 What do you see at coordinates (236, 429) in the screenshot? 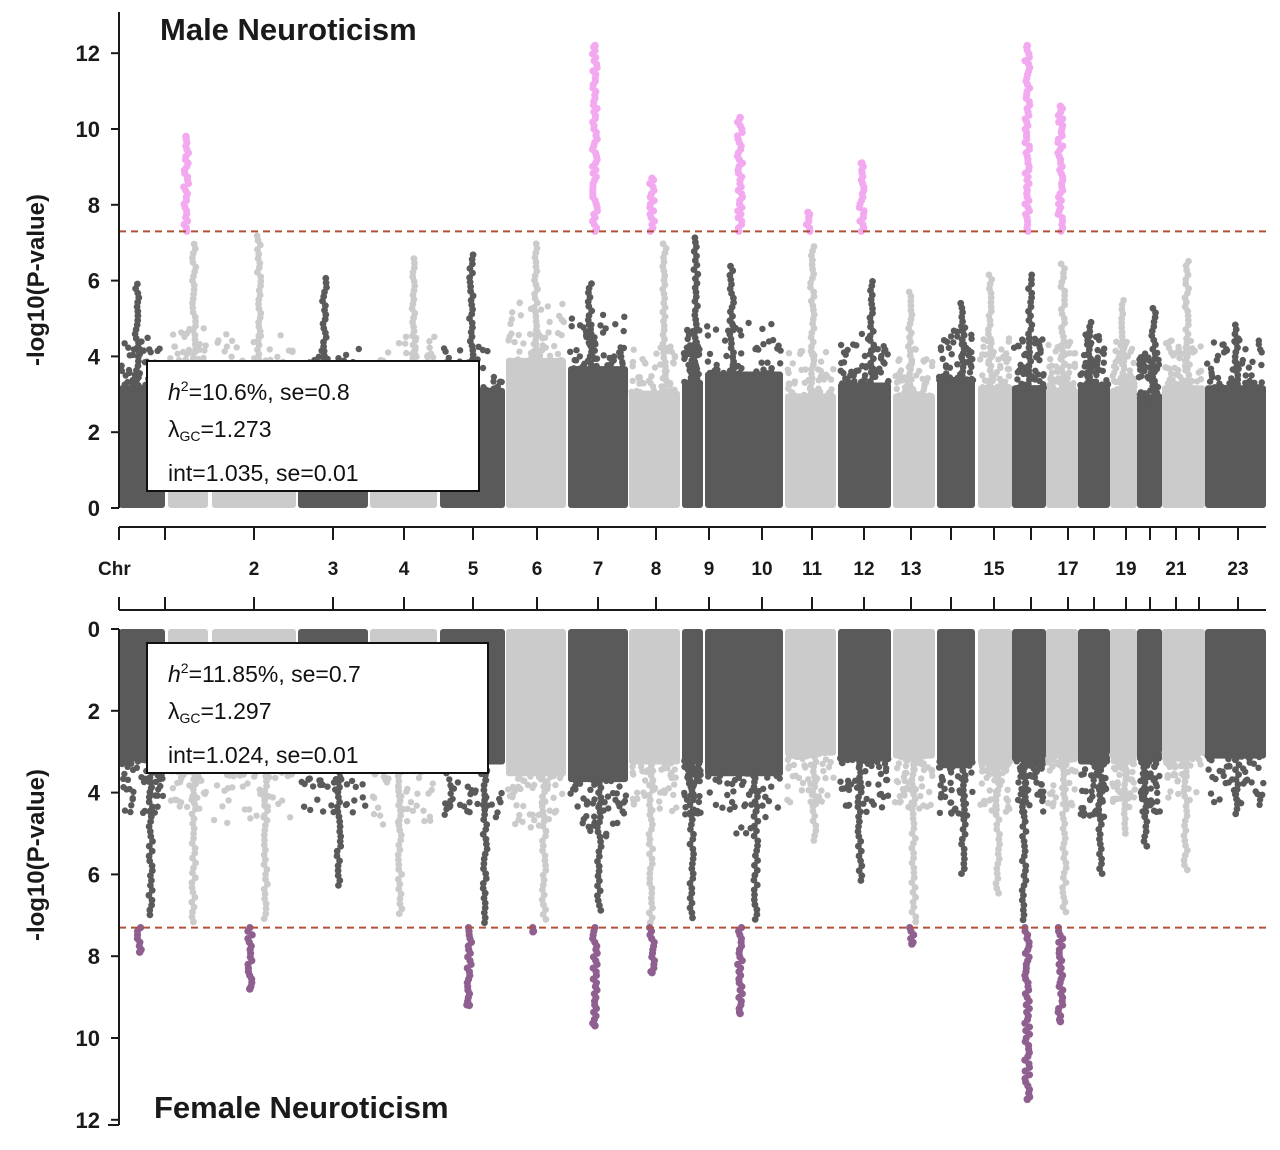
I see `male-lambda-value: =1.273` at bounding box center [236, 429].